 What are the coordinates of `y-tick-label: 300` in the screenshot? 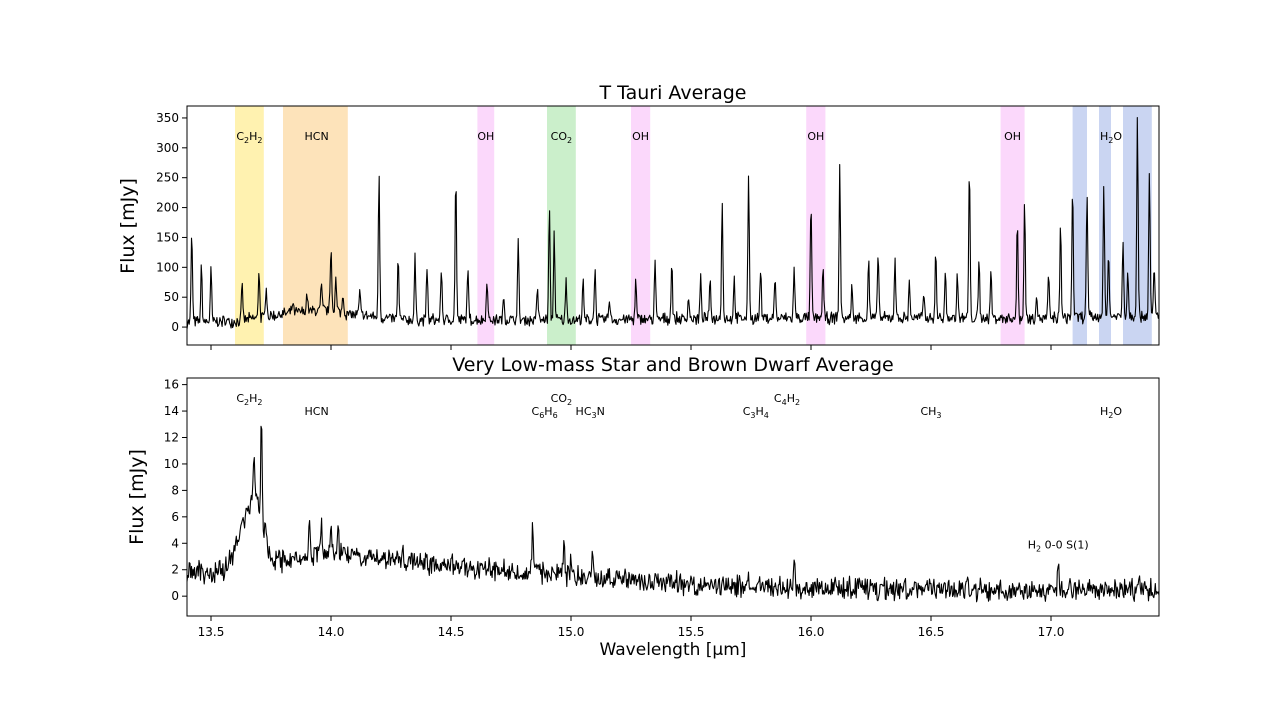 It's located at (167, 148).